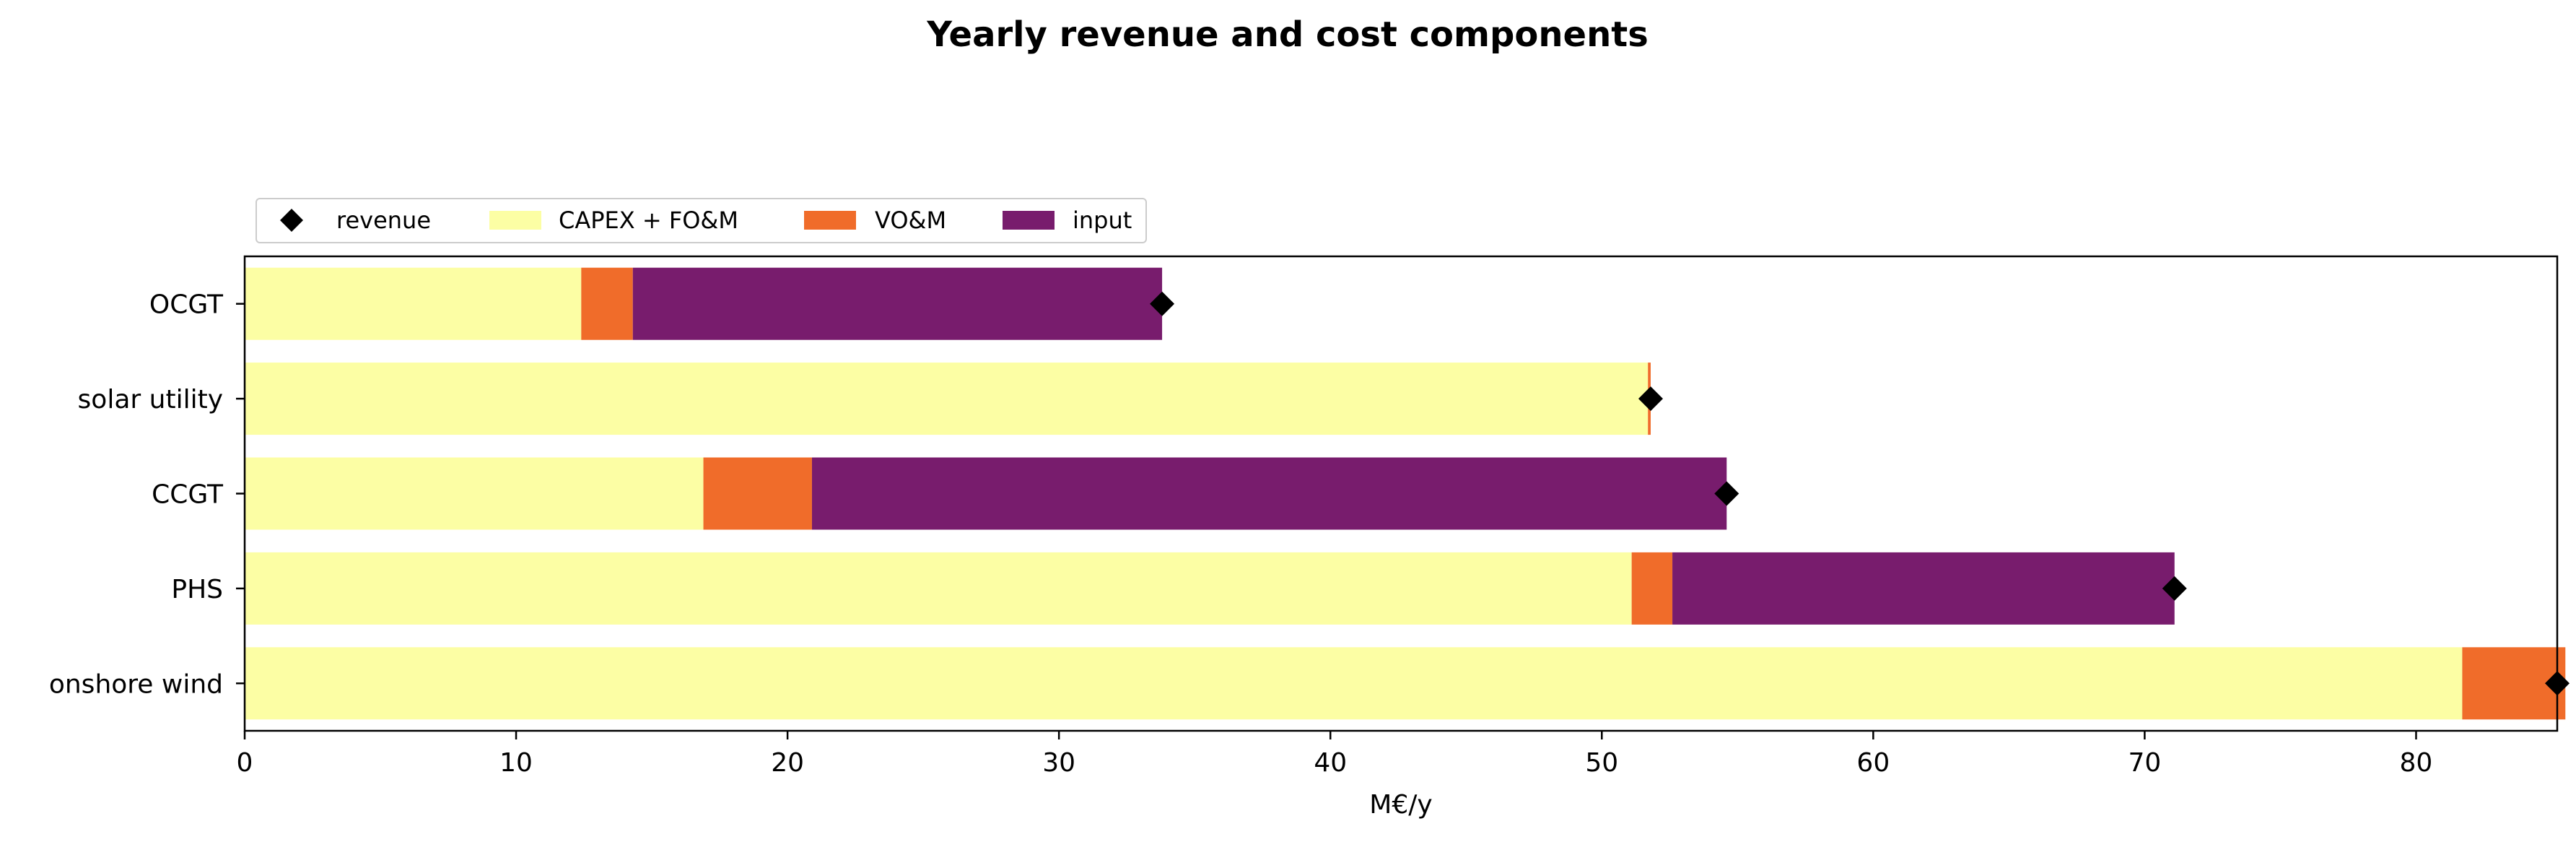 Image resolution: width=2576 pixels, height=842 pixels. I want to click on revenue-marker-ocgt, so click(1162, 303).